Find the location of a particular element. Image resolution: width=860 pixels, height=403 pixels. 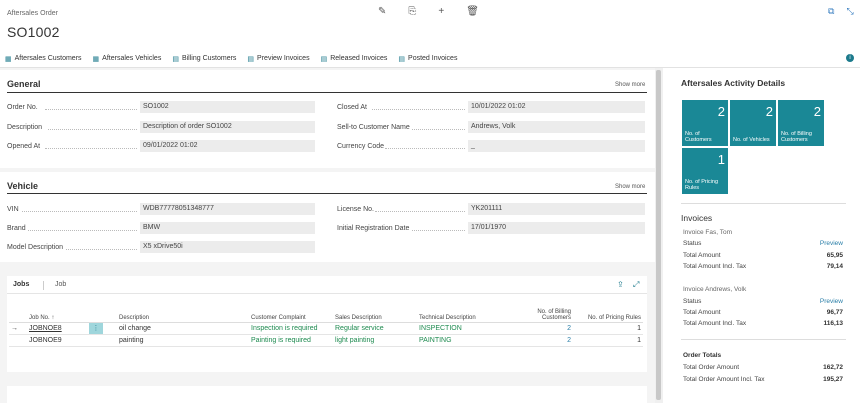

technical-description-cell: PAINTING is located at coordinates (435, 340).